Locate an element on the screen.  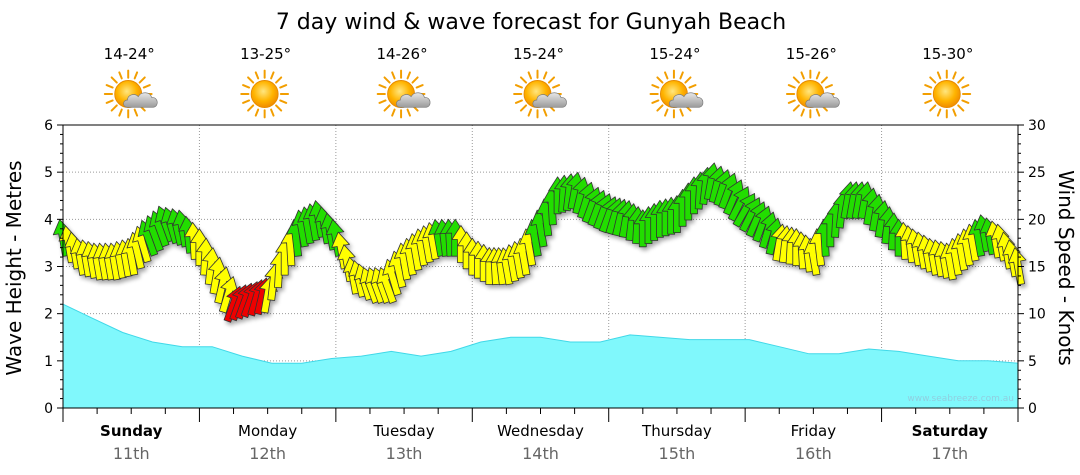
y-tick-label: 0 is located at coordinates (48, 409).